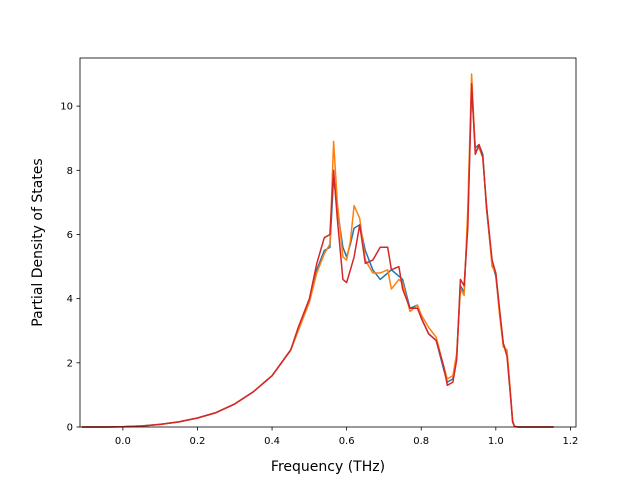 This screenshot has width=640, height=480. I want to click on x-tick-label: 0.8, so click(421, 441).